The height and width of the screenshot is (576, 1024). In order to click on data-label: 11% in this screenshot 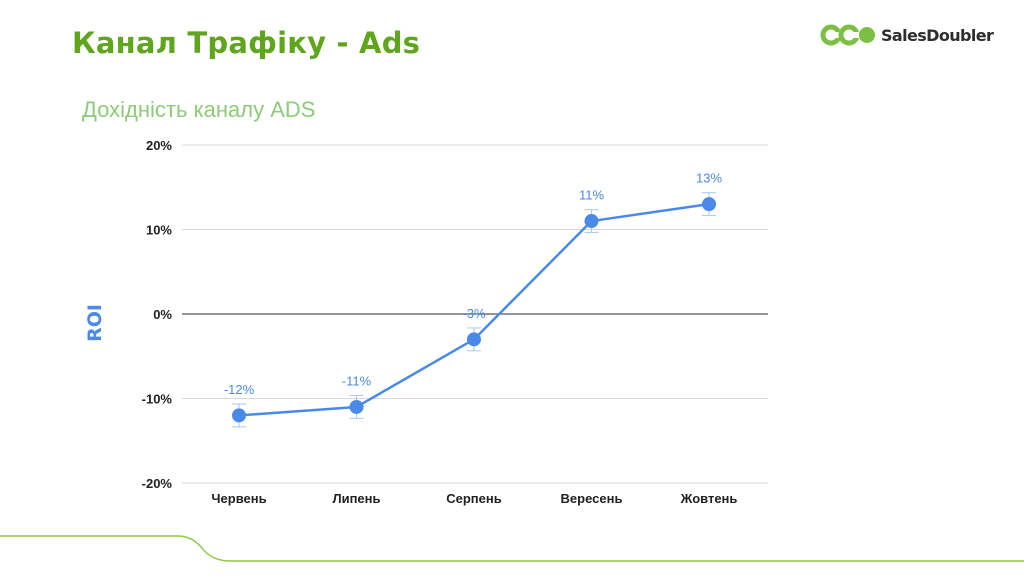, I will do `click(591, 195)`.